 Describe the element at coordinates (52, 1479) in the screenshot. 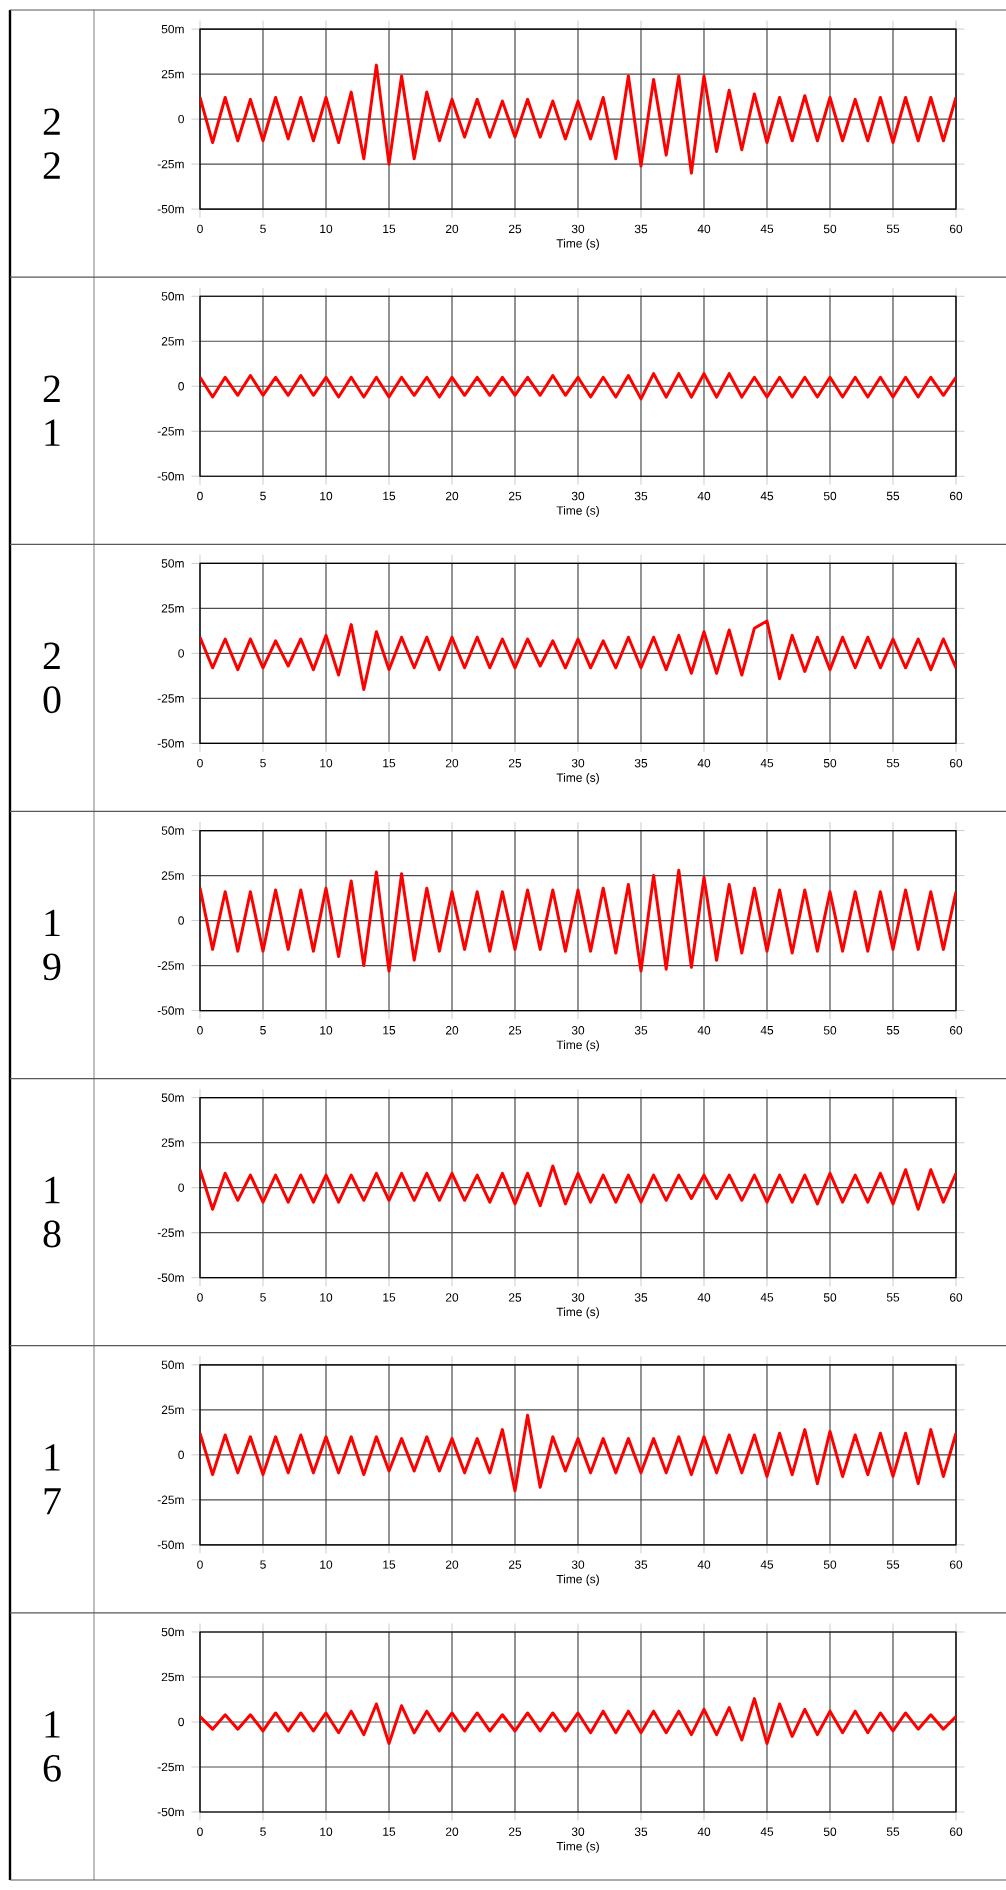

I see `text: 1 7` at that location.